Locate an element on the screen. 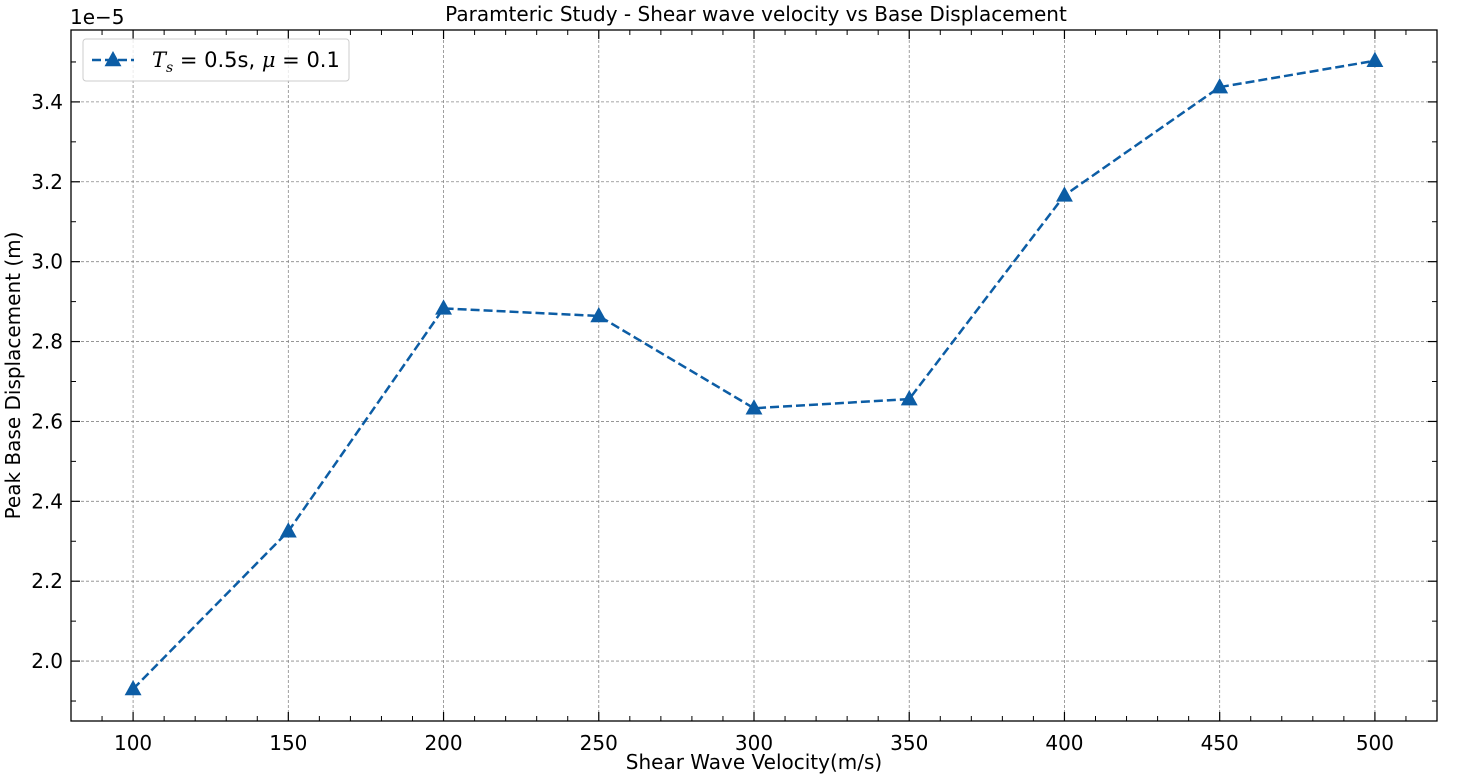  legend-marker-triangle is located at coordinates (113, 58).